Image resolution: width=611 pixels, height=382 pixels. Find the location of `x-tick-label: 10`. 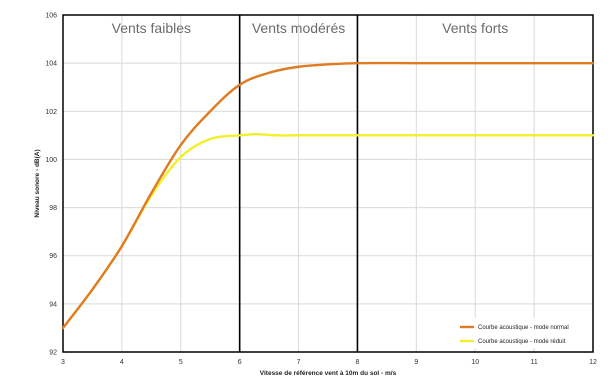

x-tick-label: 10 is located at coordinates (475, 362).